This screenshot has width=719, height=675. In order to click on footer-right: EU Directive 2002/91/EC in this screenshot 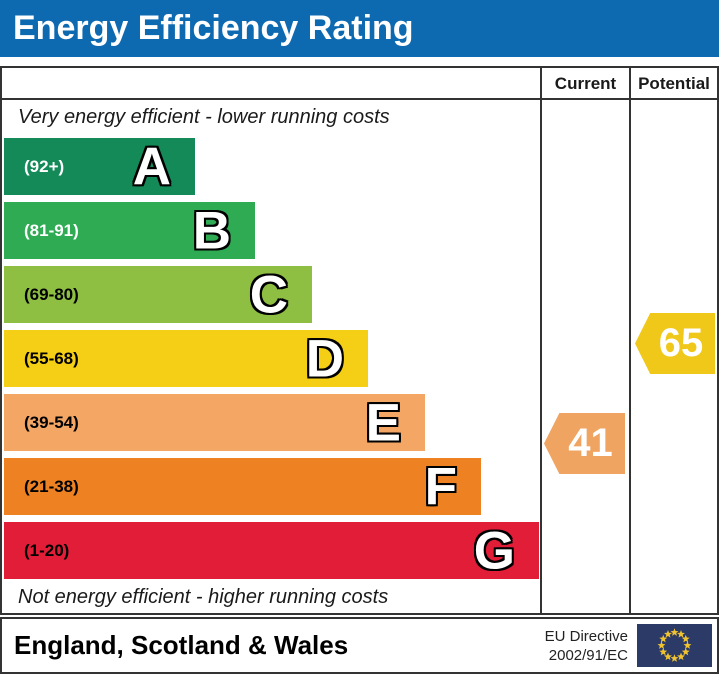, I will do `click(628, 645)`.